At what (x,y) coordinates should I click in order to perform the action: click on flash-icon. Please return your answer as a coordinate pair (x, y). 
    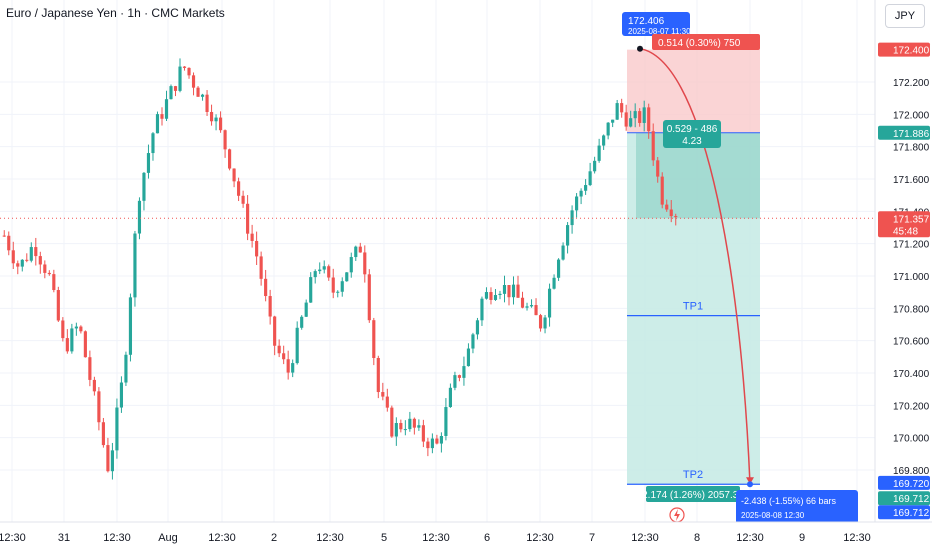
    Looking at the image, I should click on (677, 515).